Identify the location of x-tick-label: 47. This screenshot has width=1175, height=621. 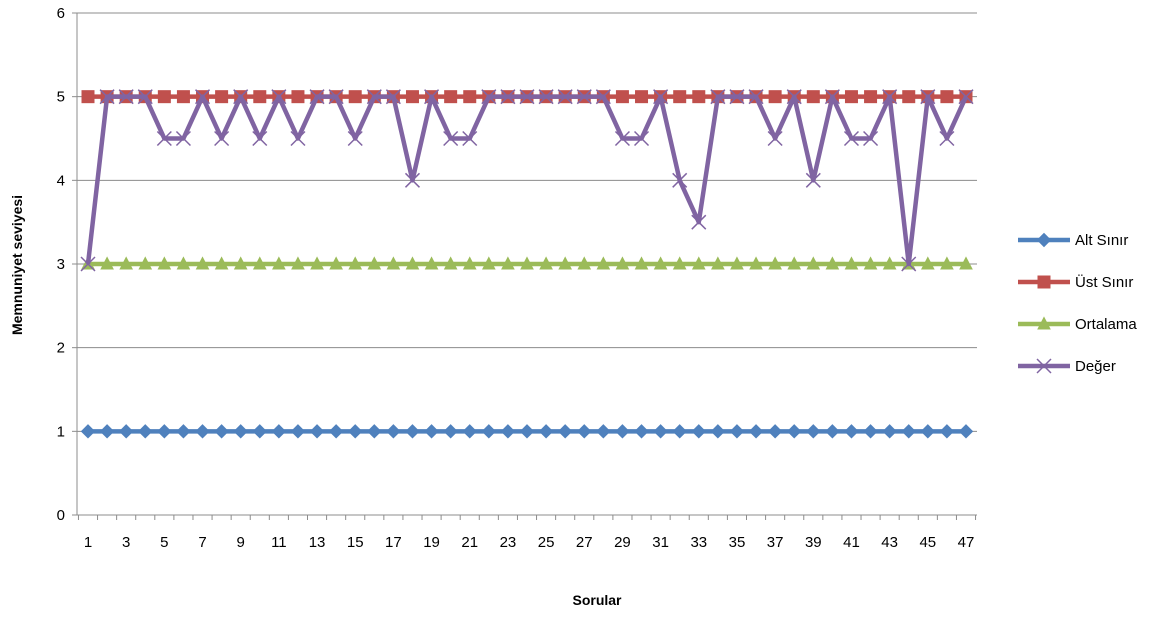
(966, 542).